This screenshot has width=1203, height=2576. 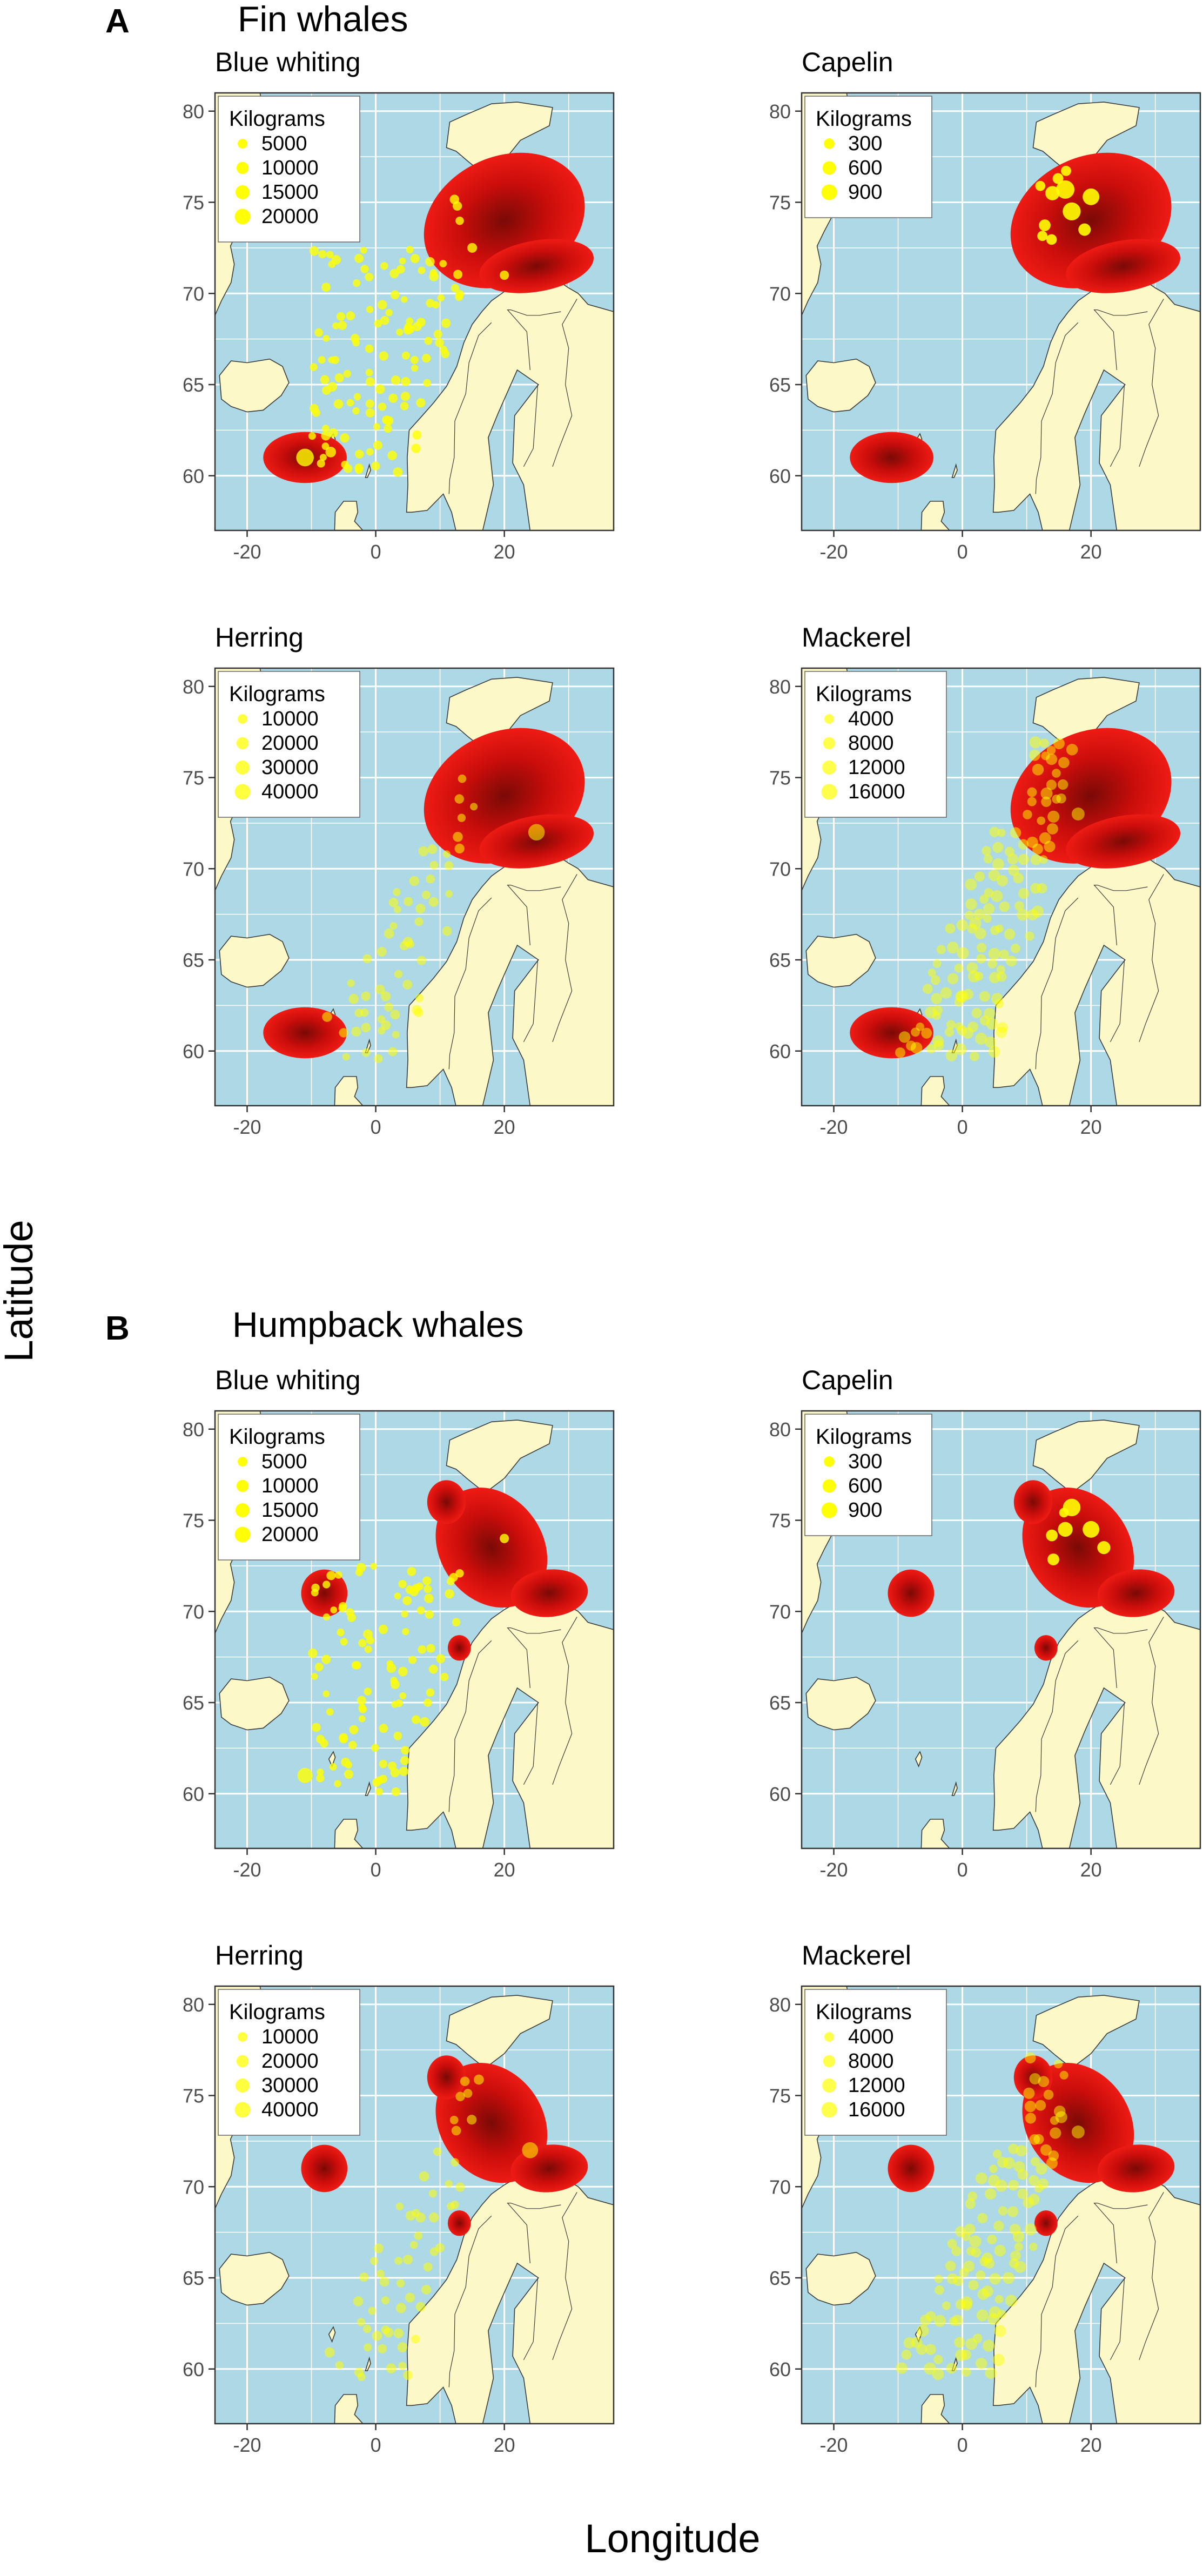 What do you see at coordinates (290, 1510) in the screenshot?
I see `legend-entry-label: 15000` at bounding box center [290, 1510].